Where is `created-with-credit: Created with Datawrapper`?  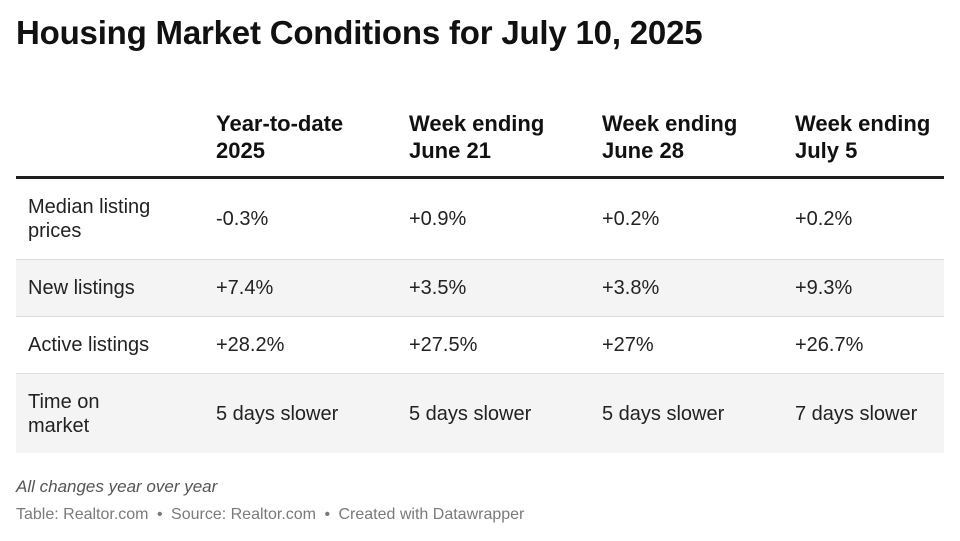 created-with-credit: Created with Datawrapper is located at coordinates (431, 514).